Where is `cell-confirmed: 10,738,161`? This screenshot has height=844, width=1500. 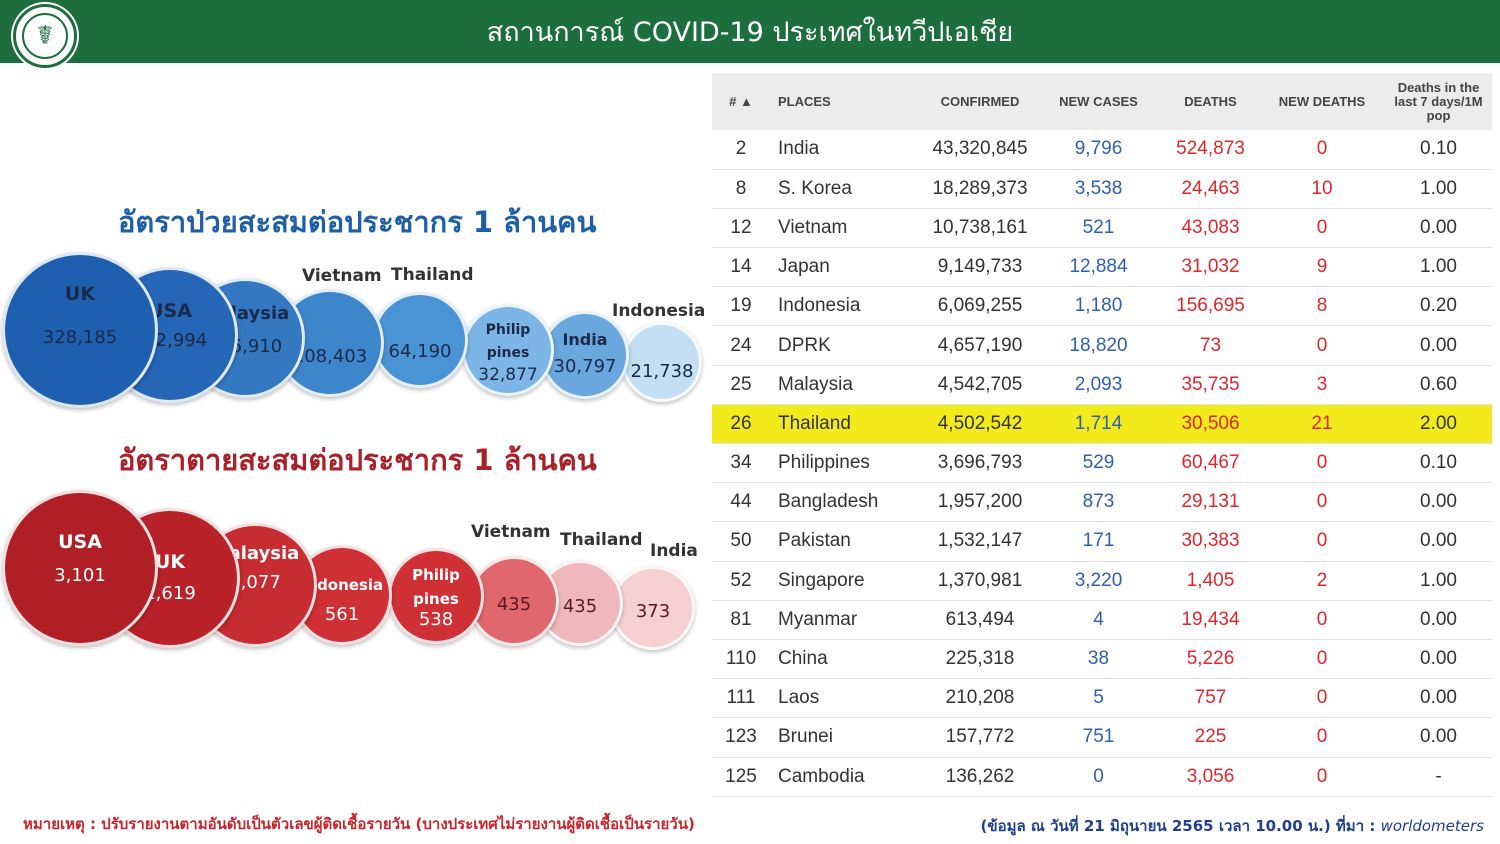 cell-confirmed: 10,738,161 is located at coordinates (980, 228).